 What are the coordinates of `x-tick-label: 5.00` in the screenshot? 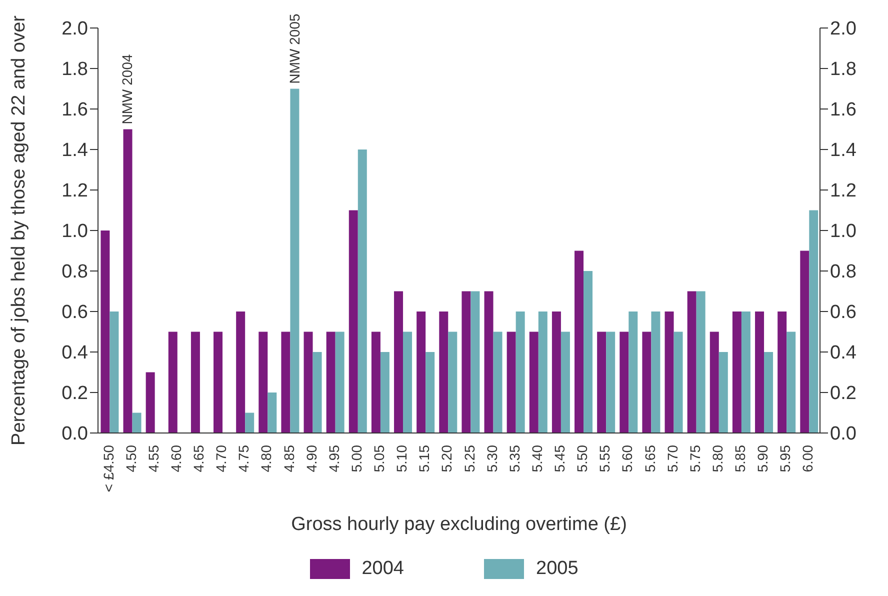 It's located at (356, 458).